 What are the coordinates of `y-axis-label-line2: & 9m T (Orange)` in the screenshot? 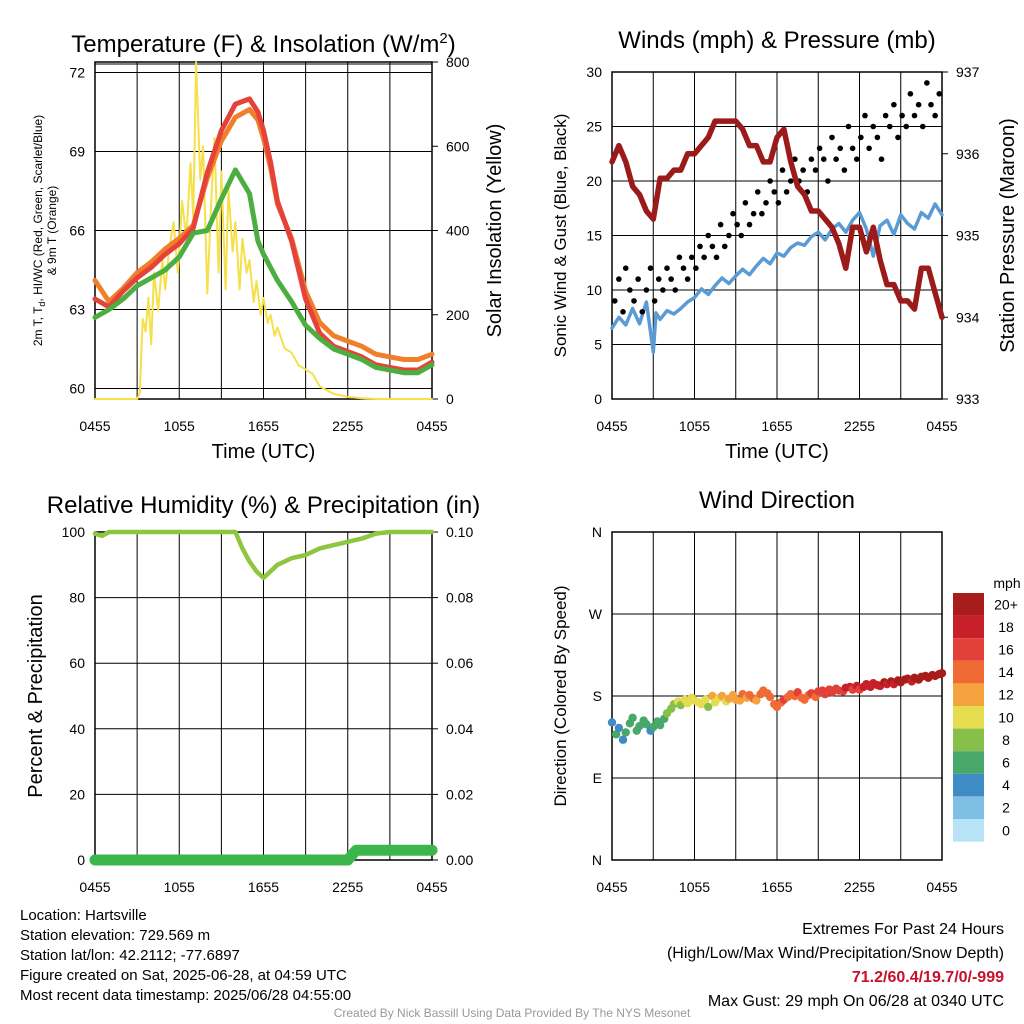 It's located at (52, 231).